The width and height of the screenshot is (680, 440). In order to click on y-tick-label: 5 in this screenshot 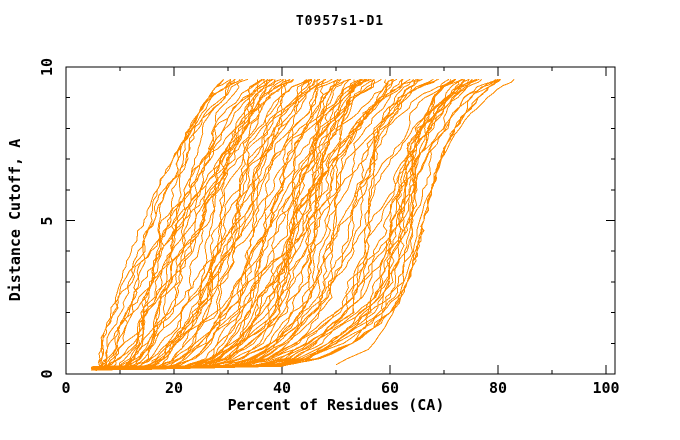, I will do `click(47, 220)`.